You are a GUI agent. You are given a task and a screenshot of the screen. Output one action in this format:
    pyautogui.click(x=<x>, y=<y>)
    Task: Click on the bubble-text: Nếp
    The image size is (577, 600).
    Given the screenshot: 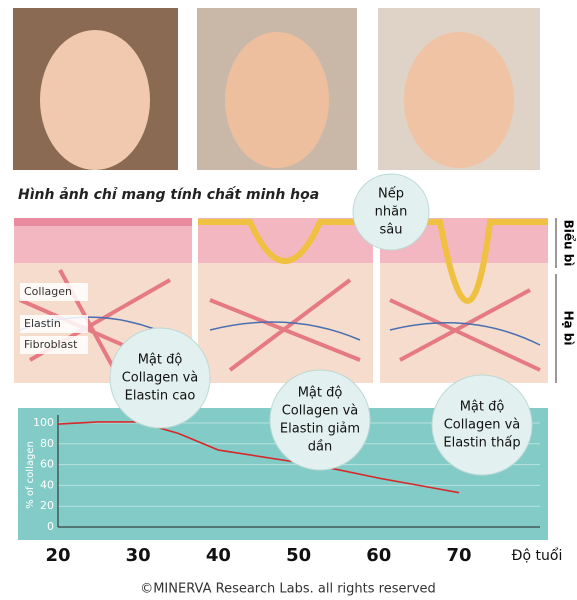 What is the action you would take?
    pyautogui.click(x=391, y=194)
    